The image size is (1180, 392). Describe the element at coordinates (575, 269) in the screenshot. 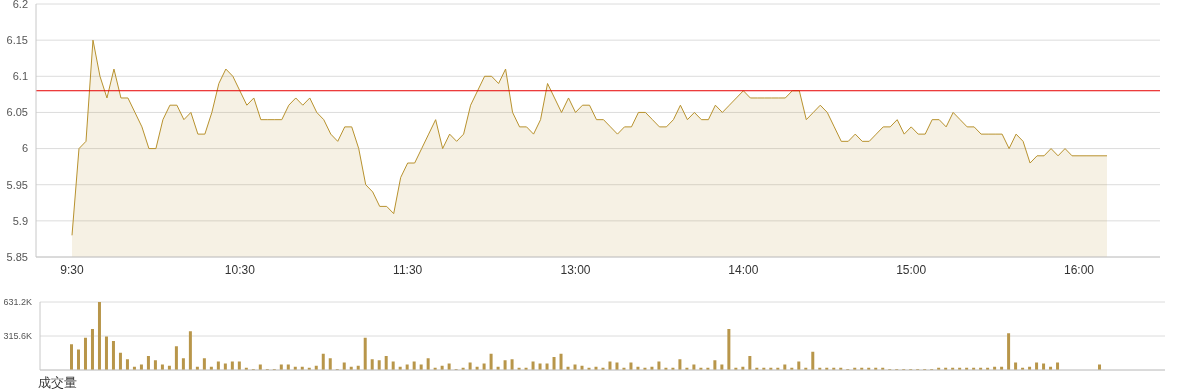

I see `x-tick-label: 13:00` at that location.